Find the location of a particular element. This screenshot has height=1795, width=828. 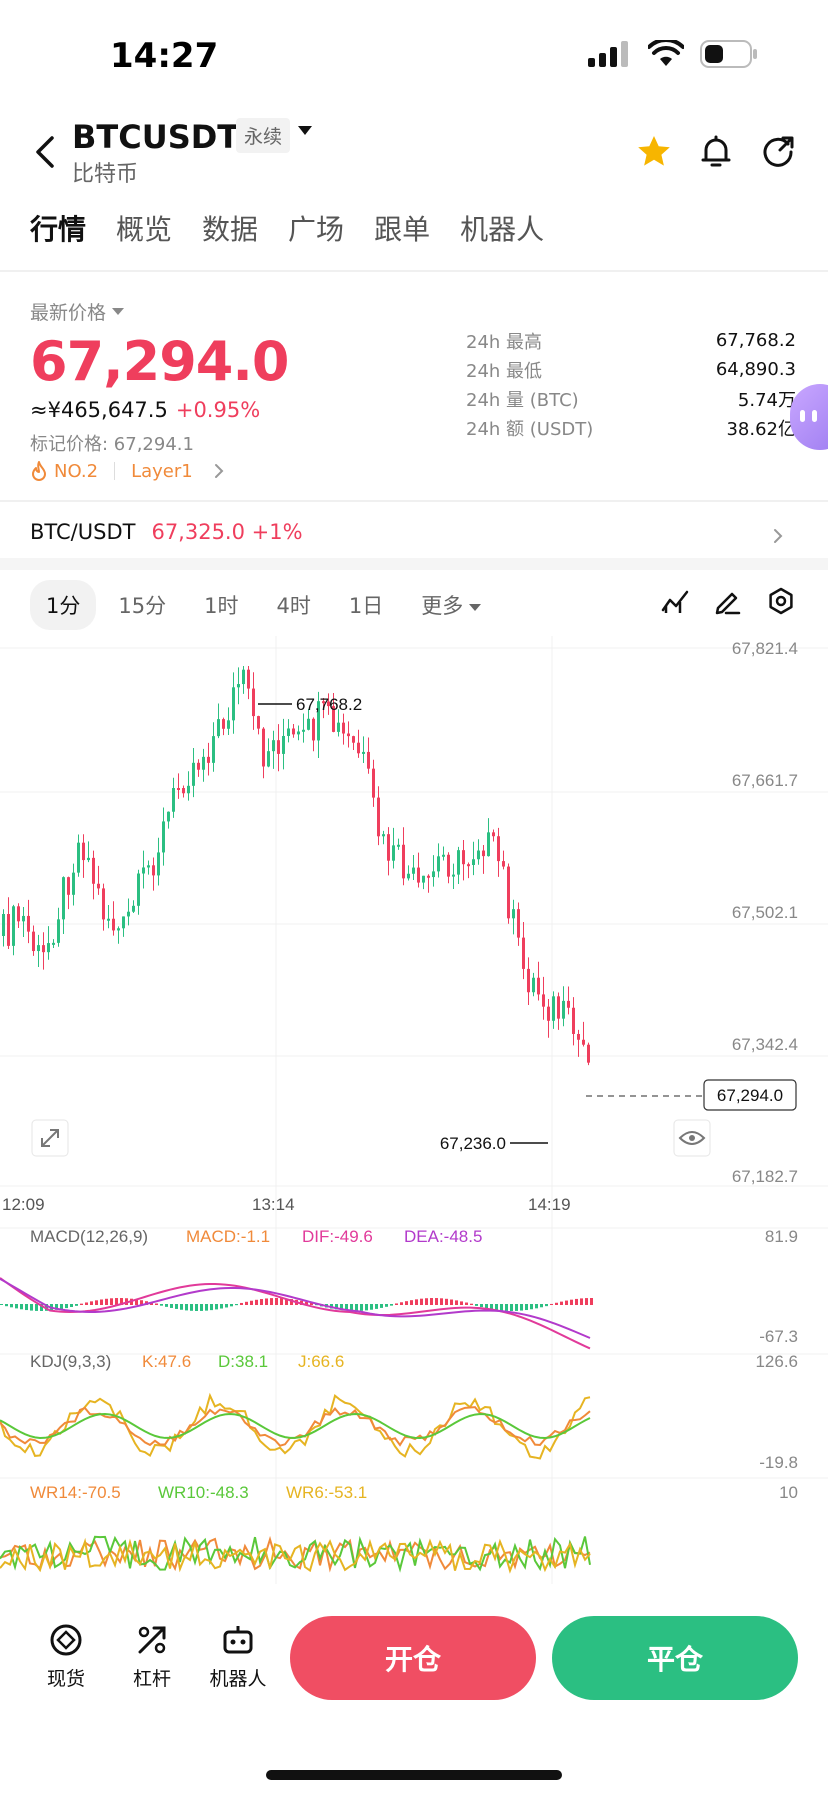

last-price-label: 最新价格 is located at coordinates (77, 311).